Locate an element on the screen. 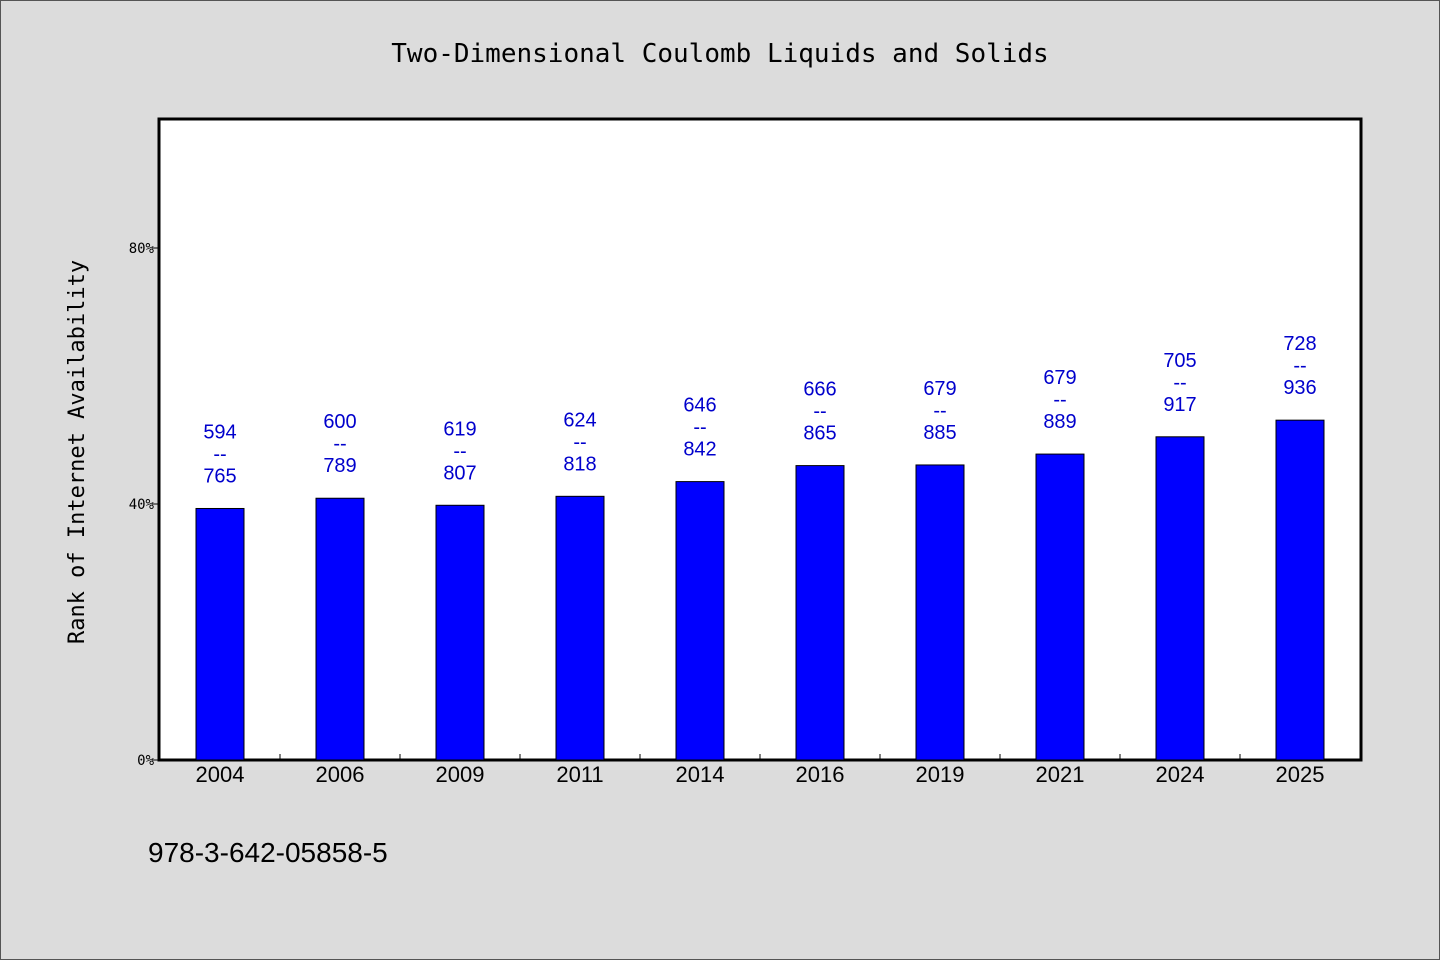  data-label-high: 889 is located at coordinates (1059, 422).